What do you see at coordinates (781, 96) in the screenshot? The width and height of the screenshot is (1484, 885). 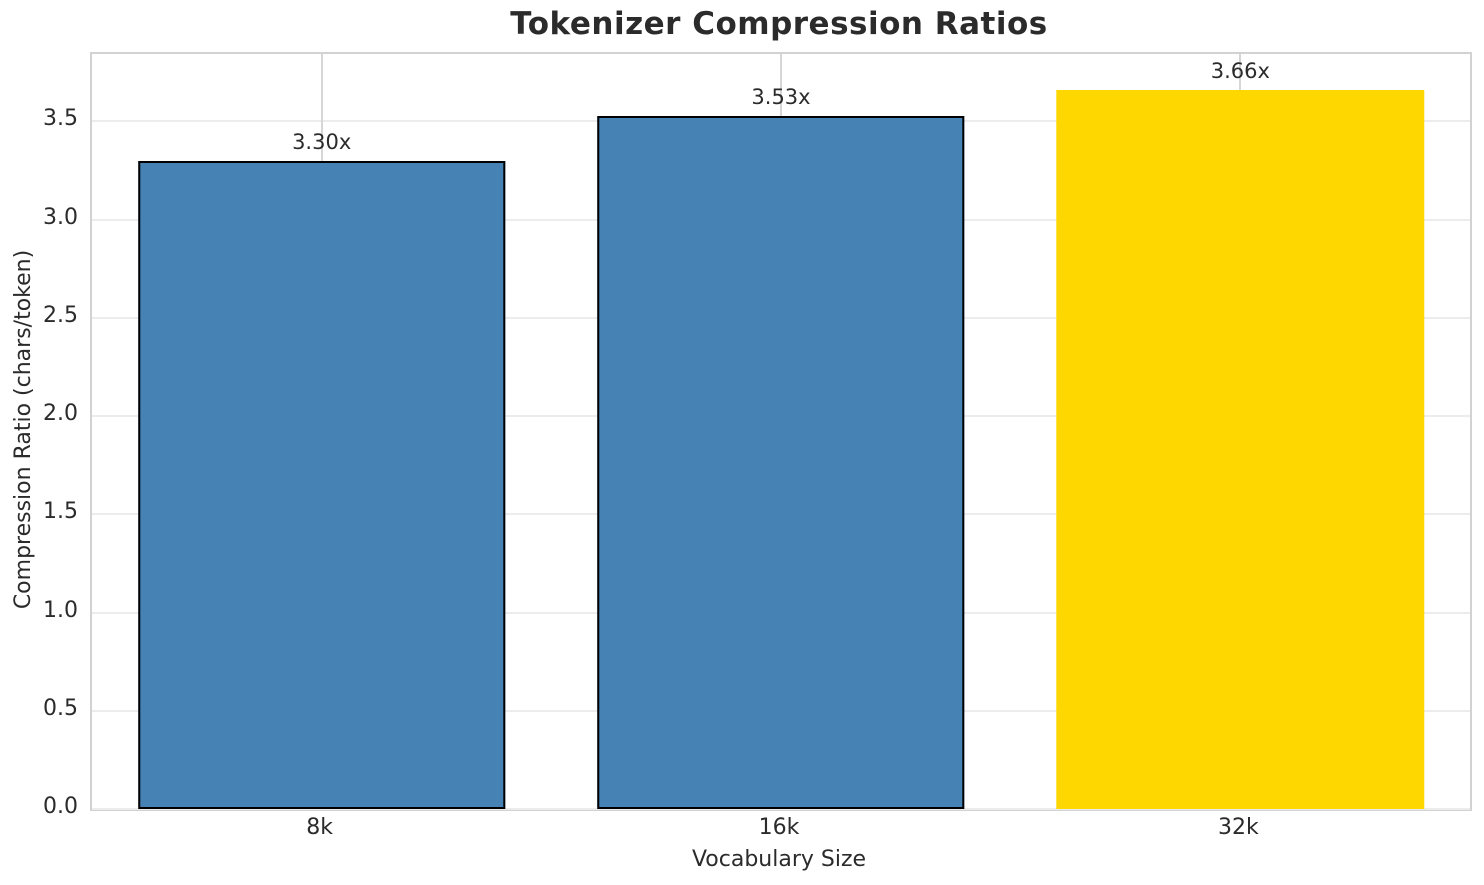 I see `bar-value-label: 3.53x` at bounding box center [781, 96].